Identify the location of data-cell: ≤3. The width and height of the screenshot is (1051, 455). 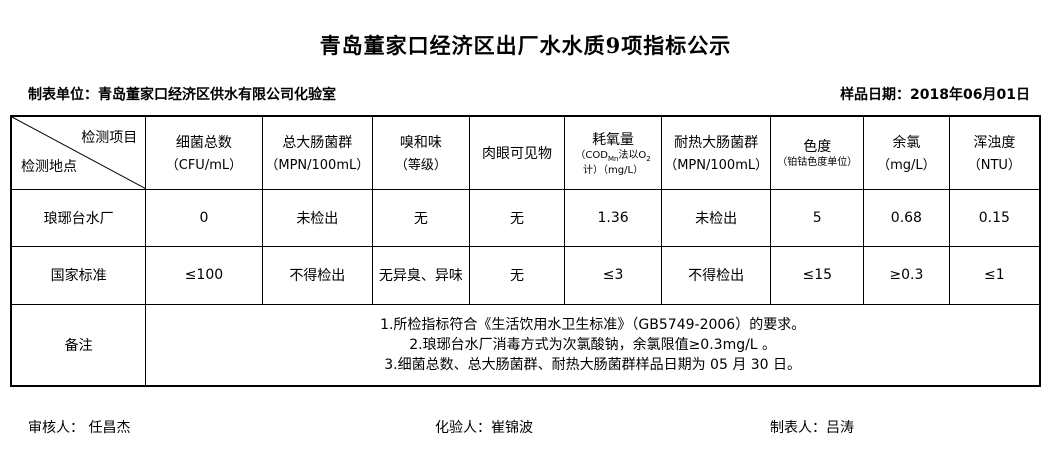
(613, 275).